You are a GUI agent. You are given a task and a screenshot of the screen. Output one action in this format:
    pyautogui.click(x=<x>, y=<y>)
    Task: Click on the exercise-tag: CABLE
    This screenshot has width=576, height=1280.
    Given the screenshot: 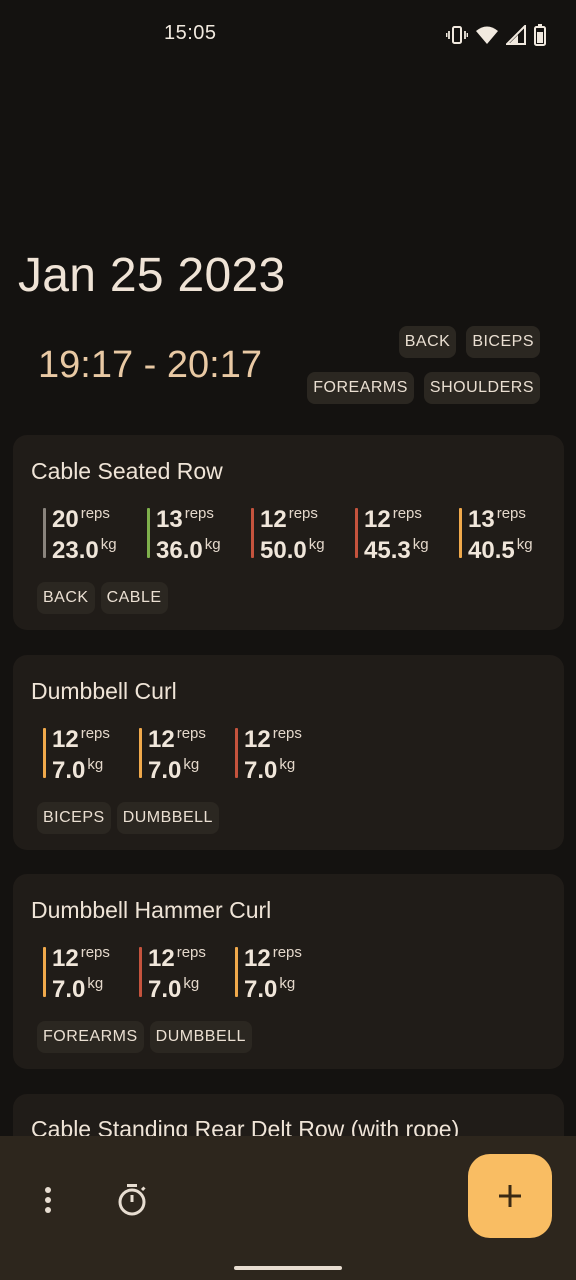 What is the action you would take?
    pyautogui.click(x=134, y=598)
    